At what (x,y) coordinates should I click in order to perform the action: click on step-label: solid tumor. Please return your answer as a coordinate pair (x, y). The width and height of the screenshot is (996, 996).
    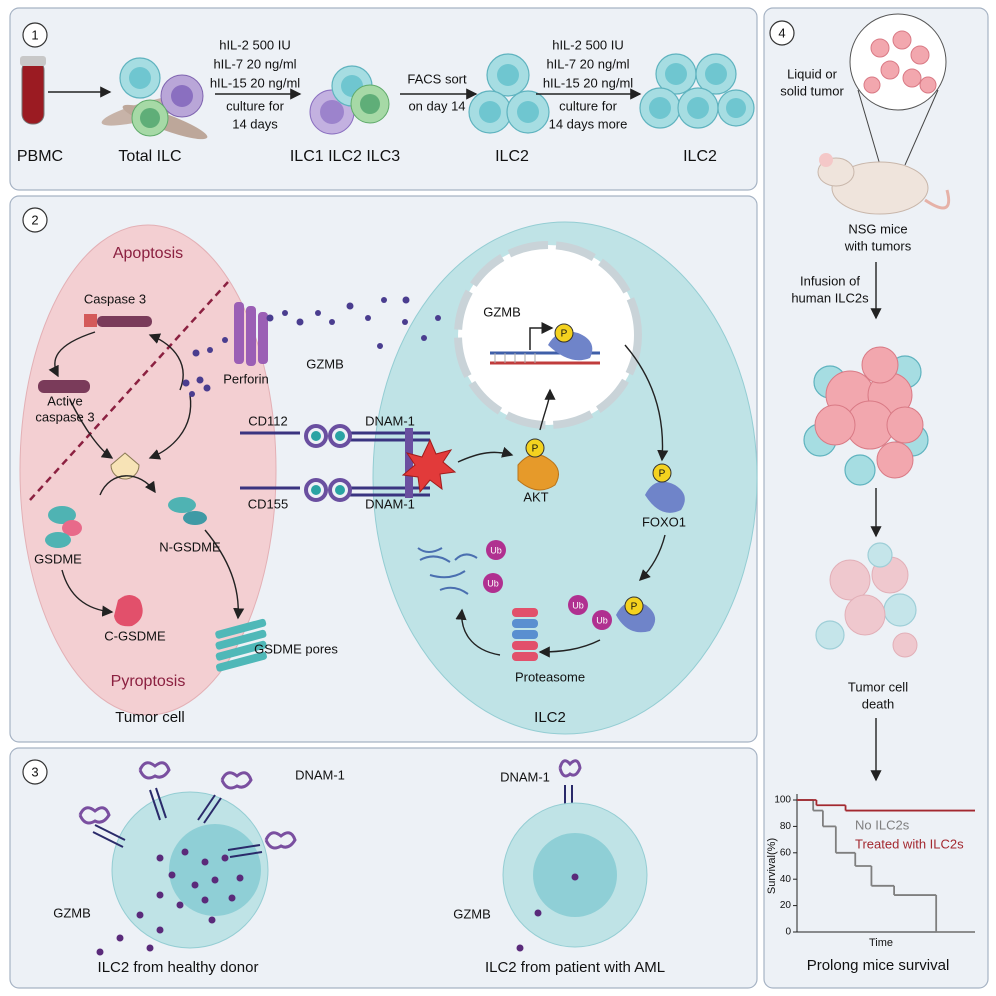
    Looking at the image, I should click on (812, 90).